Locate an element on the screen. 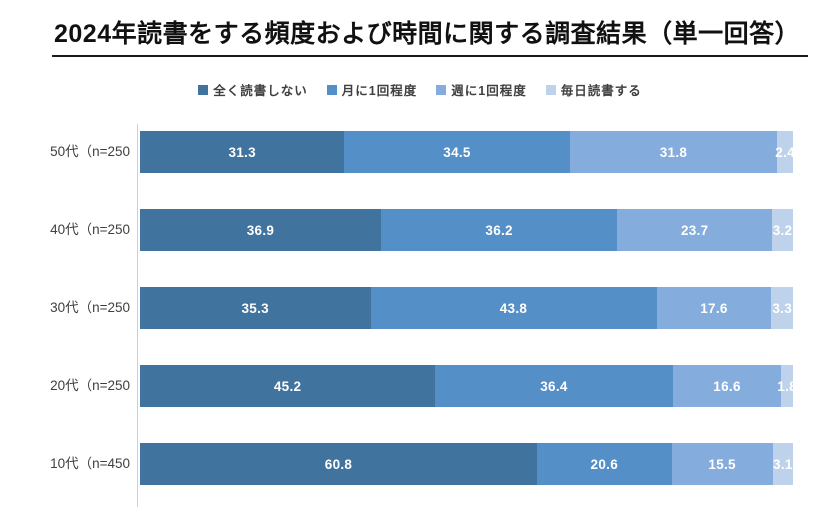 The height and width of the screenshot is (519, 840). chart-row: 10代（n=450 60.8 20.6 15.5 3.1 is located at coordinates (420, 464).